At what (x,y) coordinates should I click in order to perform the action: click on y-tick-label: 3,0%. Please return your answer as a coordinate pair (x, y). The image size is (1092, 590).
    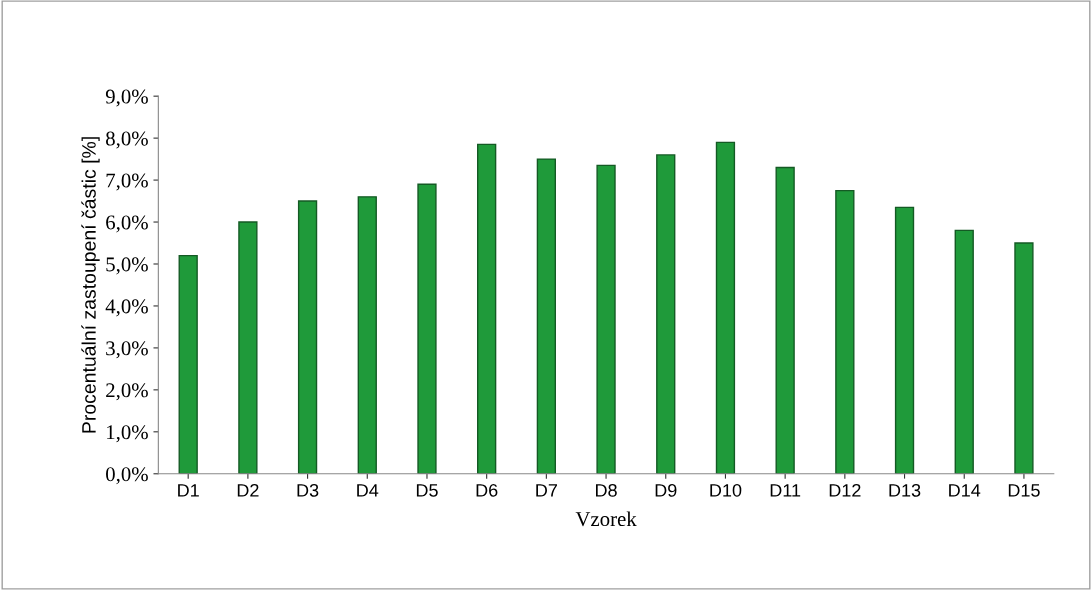
    Looking at the image, I should click on (127, 350).